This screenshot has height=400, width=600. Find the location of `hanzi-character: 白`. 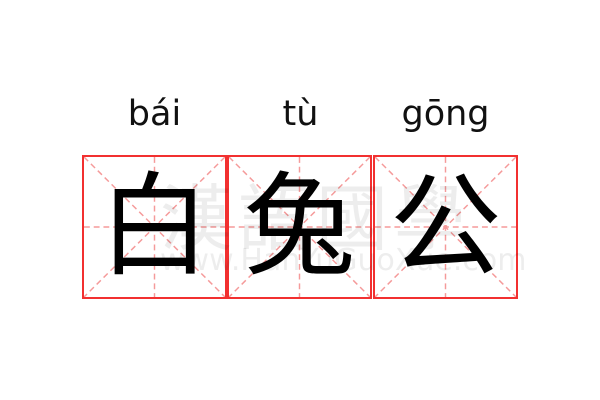

hanzi-character: 白 is located at coordinates (154, 227).